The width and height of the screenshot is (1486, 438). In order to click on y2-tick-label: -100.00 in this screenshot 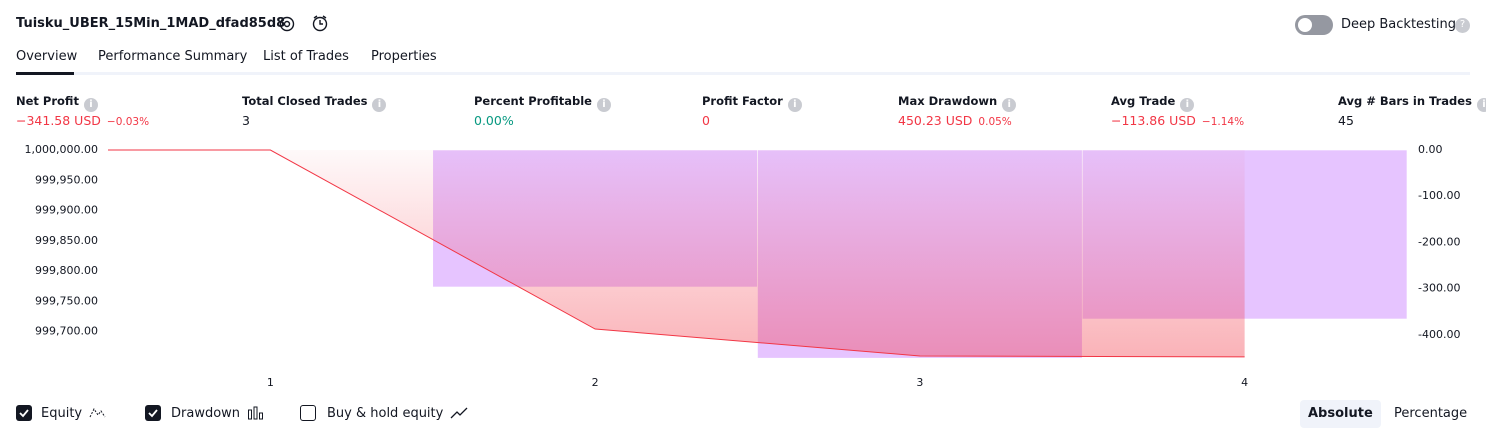, I will do `click(1439, 195)`.